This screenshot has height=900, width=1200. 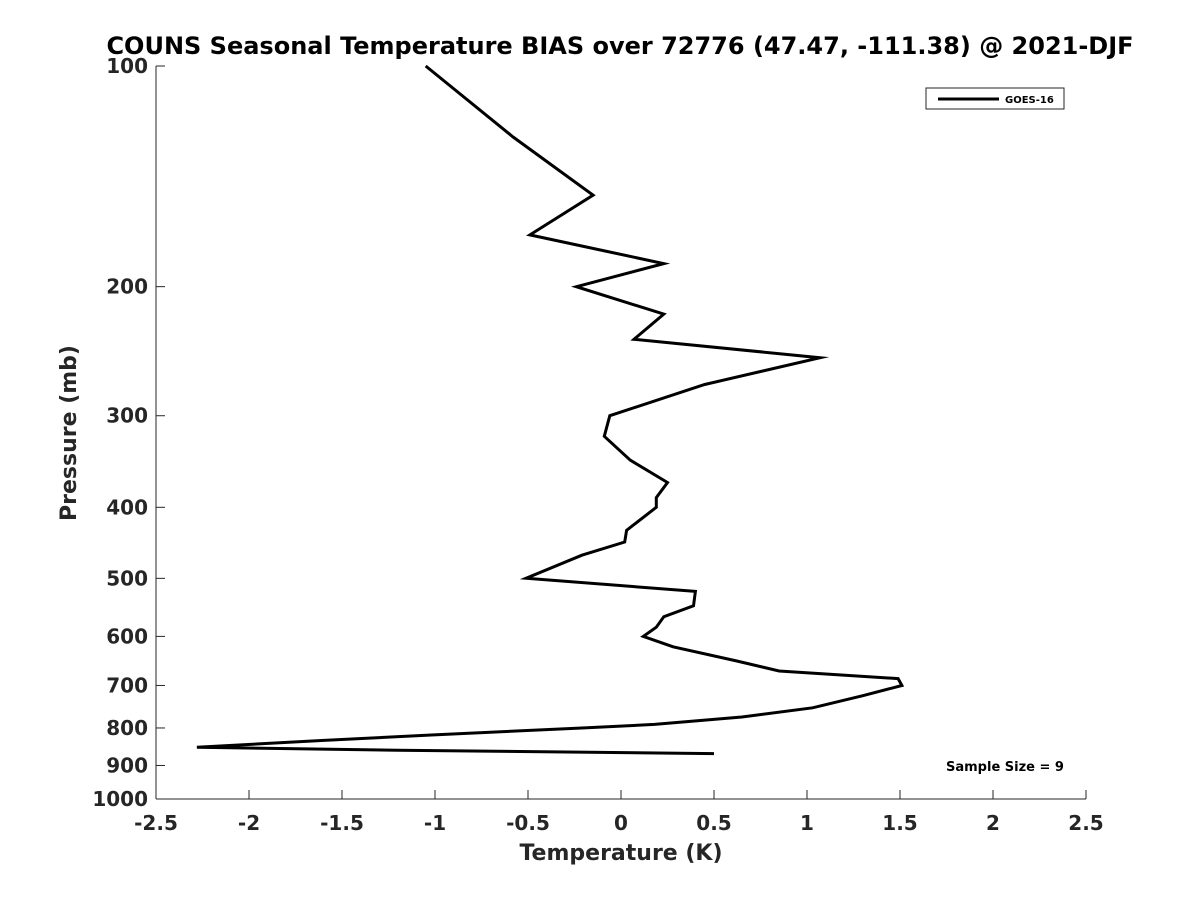 I want to click on y-tick-label: 400, so click(x=127, y=507).